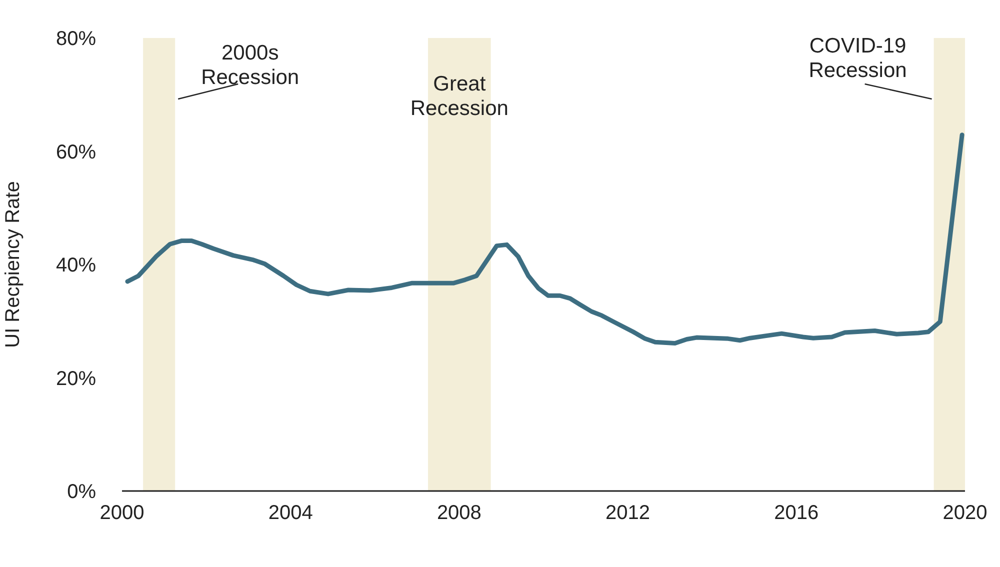 The width and height of the screenshot is (1000, 567). What do you see at coordinates (459, 96) in the screenshot?
I see `band-label: Great Recession` at bounding box center [459, 96].